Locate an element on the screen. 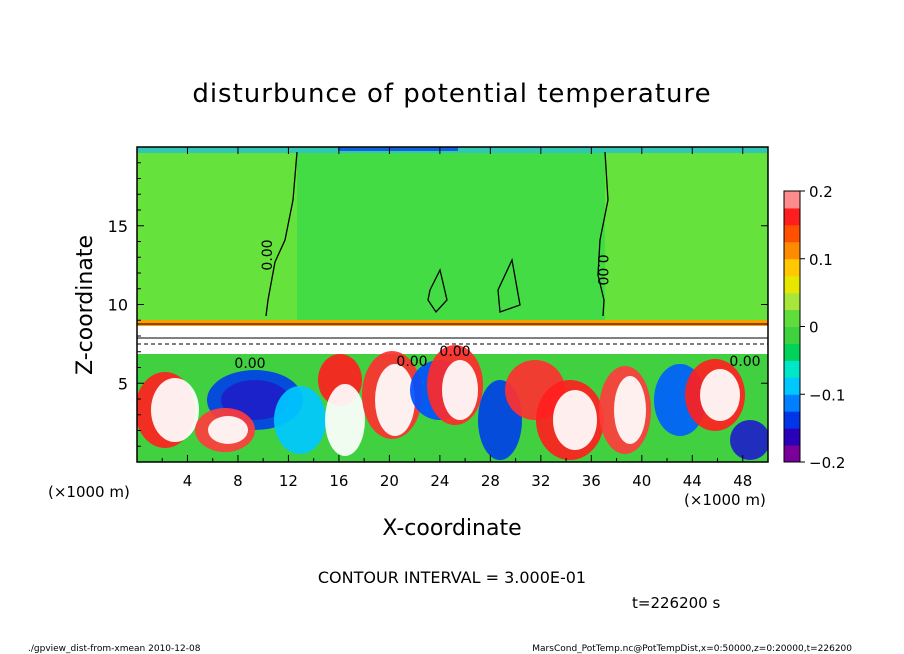 The height and width of the screenshot is (654, 904). contour-interval: CONTOUR INTERVAL = 3.000E-01 is located at coordinates (452, 577).